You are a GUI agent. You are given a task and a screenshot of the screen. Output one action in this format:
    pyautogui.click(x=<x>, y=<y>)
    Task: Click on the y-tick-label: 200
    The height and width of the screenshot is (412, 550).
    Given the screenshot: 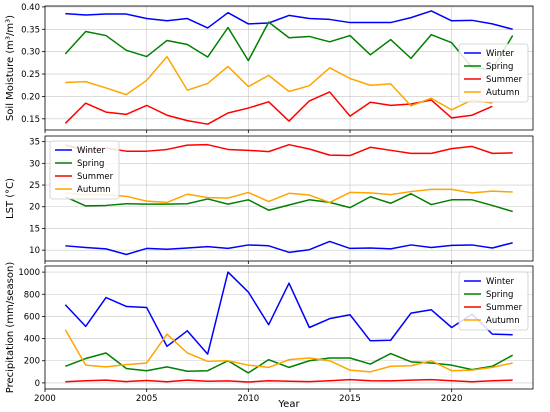 What is the action you would take?
    pyautogui.click(x=32, y=362)
    